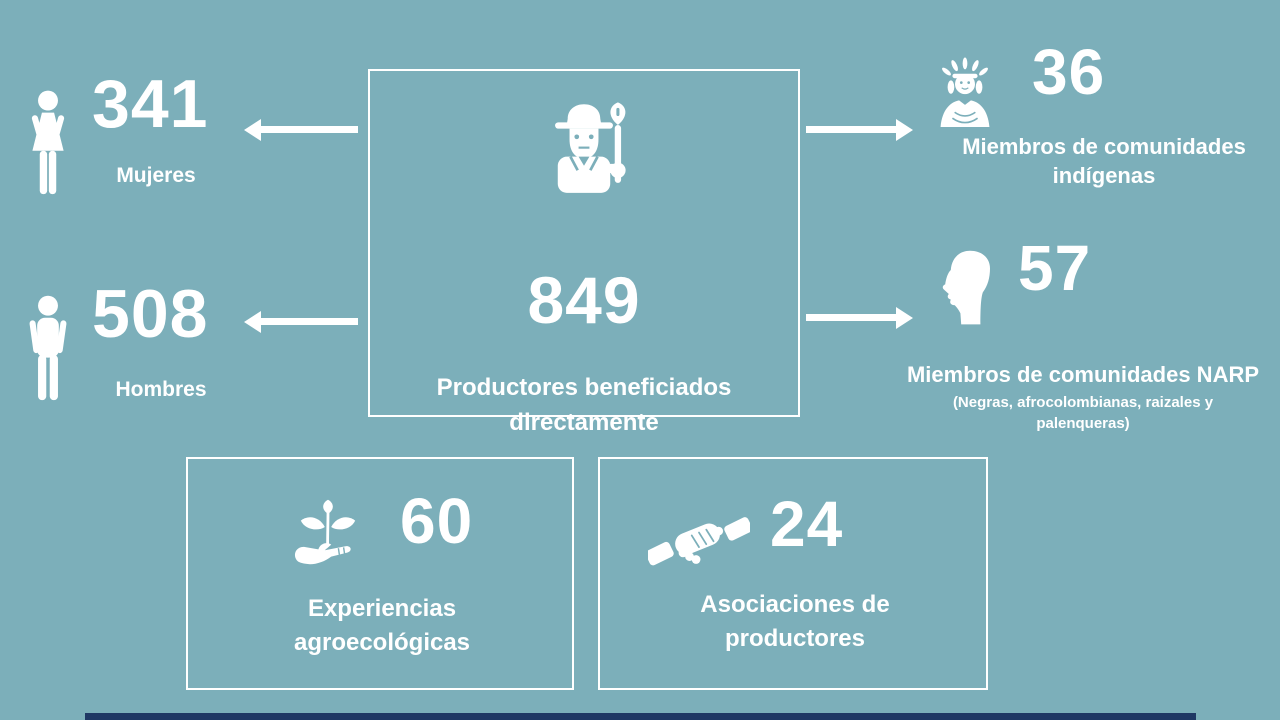 This screenshot has height=720, width=1280. I want to click on head-profile-icon, so click(966, 286).